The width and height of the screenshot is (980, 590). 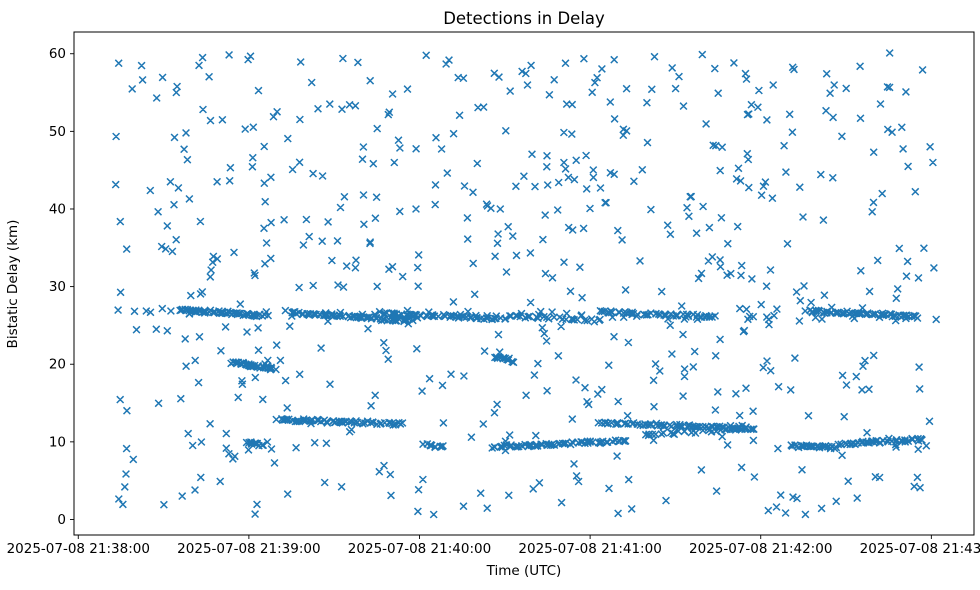 What do you see at coordinates (57, 365) in the screenshot?
I see `y-tick-label: 20` at bounding box center [57, 365].